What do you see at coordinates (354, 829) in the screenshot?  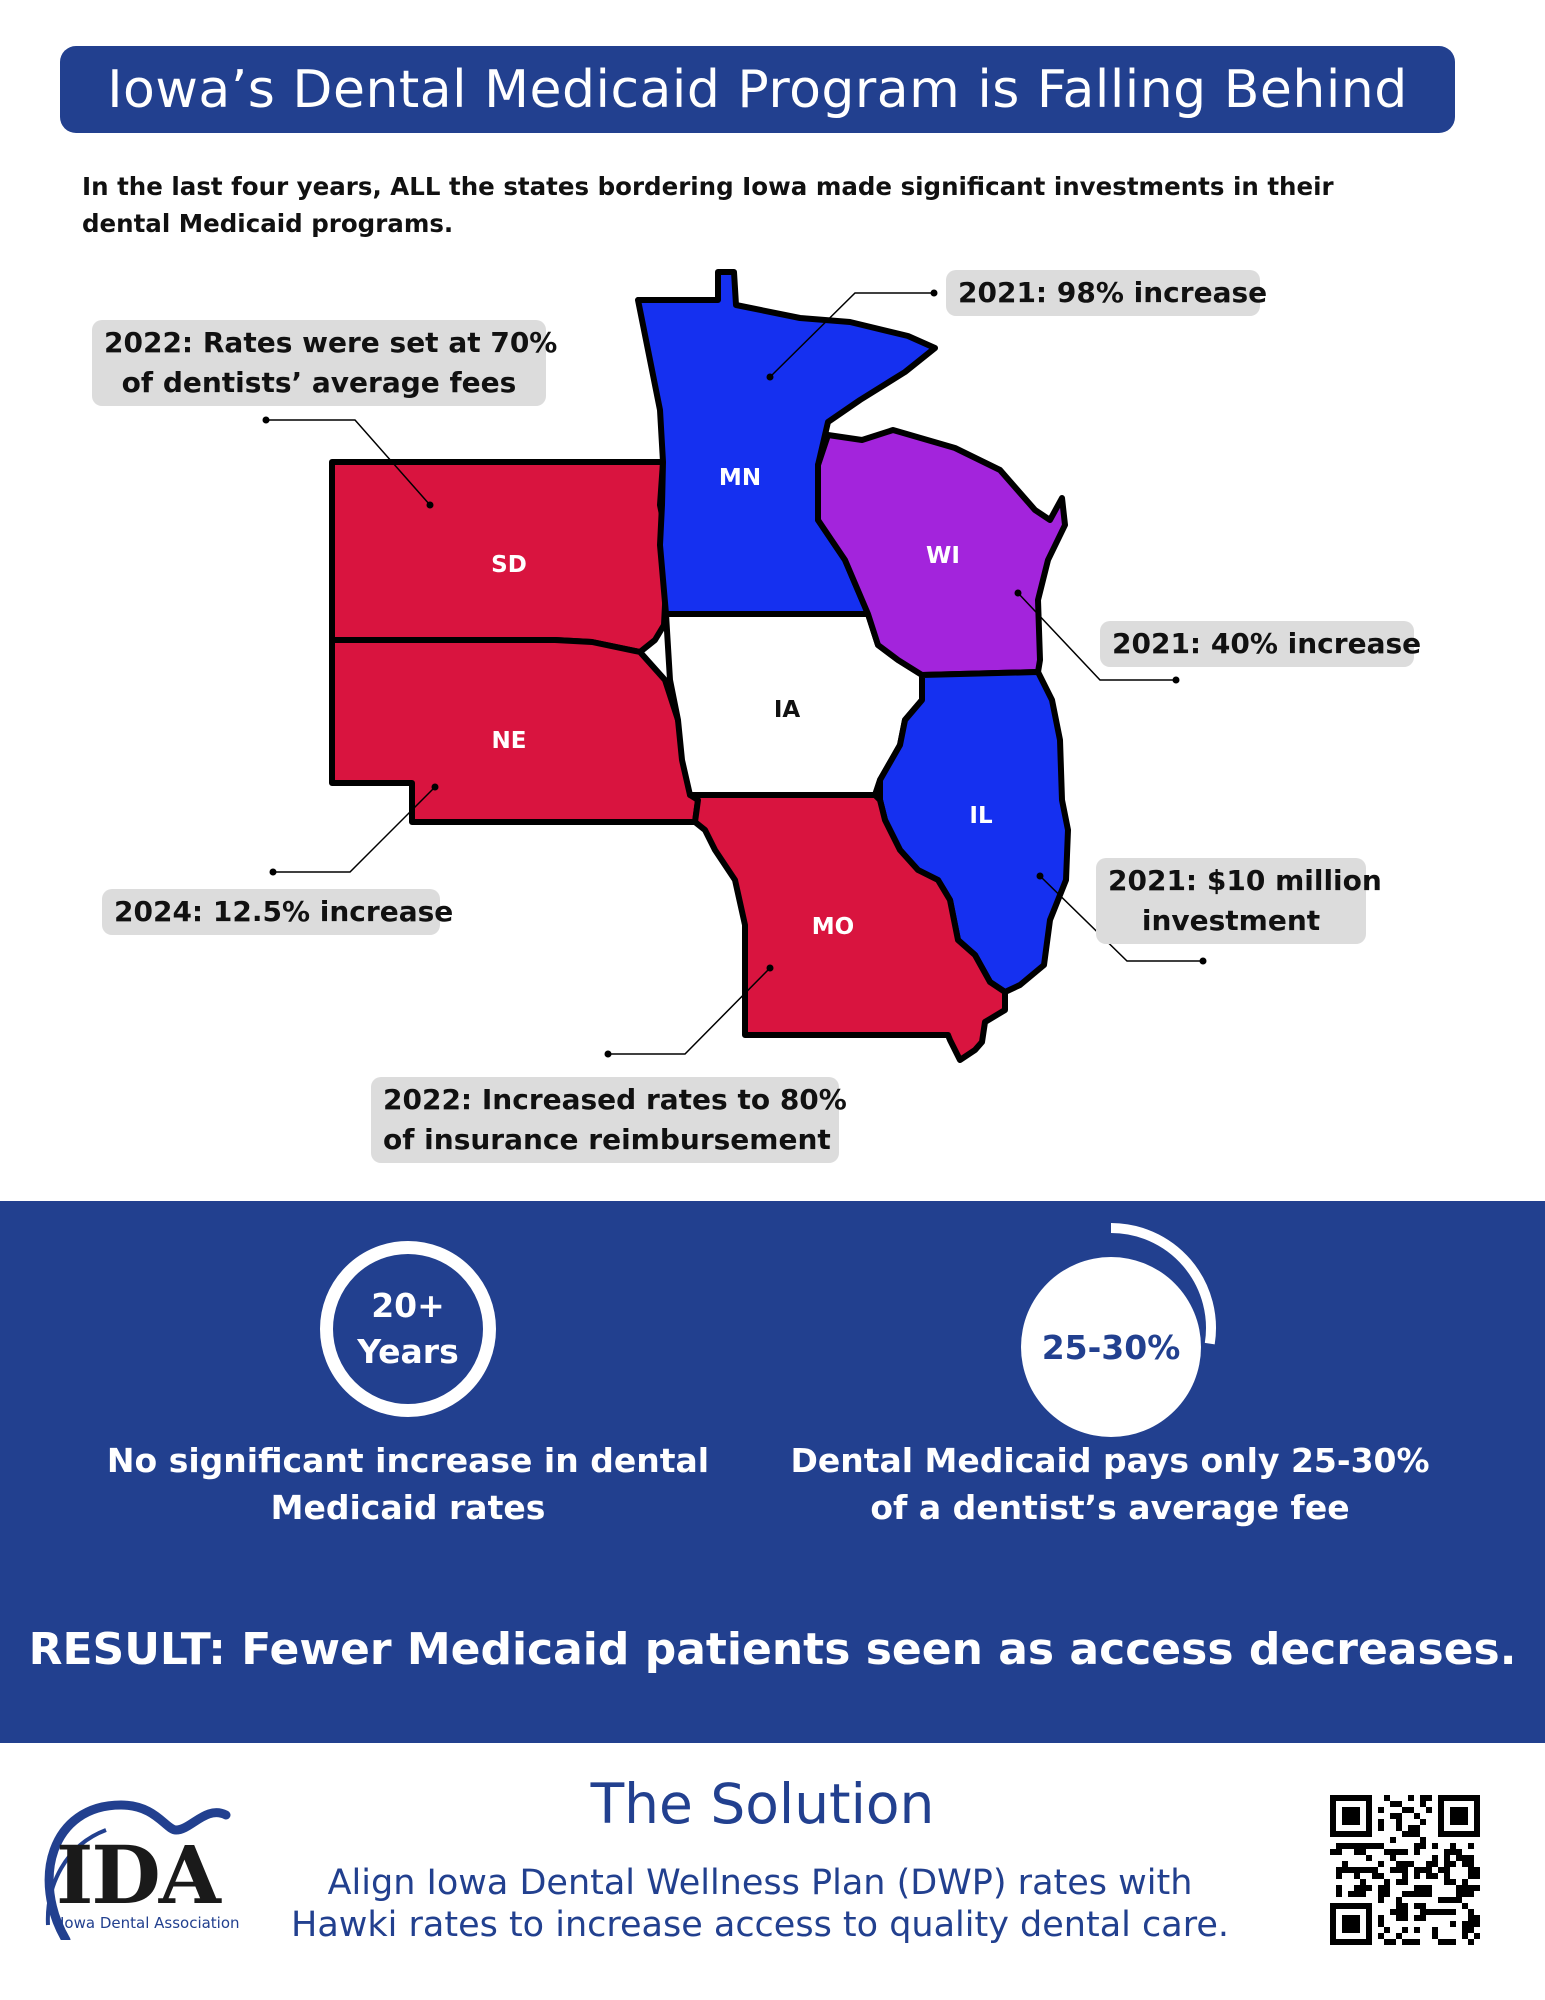 I see `leader-line-ne` at bounding box center [354, 829].